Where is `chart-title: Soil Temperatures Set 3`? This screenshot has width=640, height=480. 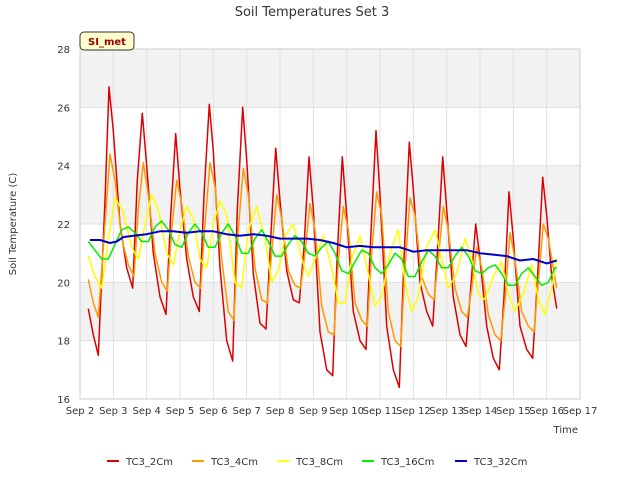
chart-title: Soil Temperatures Set 3 is located at coordinates (312, 12).